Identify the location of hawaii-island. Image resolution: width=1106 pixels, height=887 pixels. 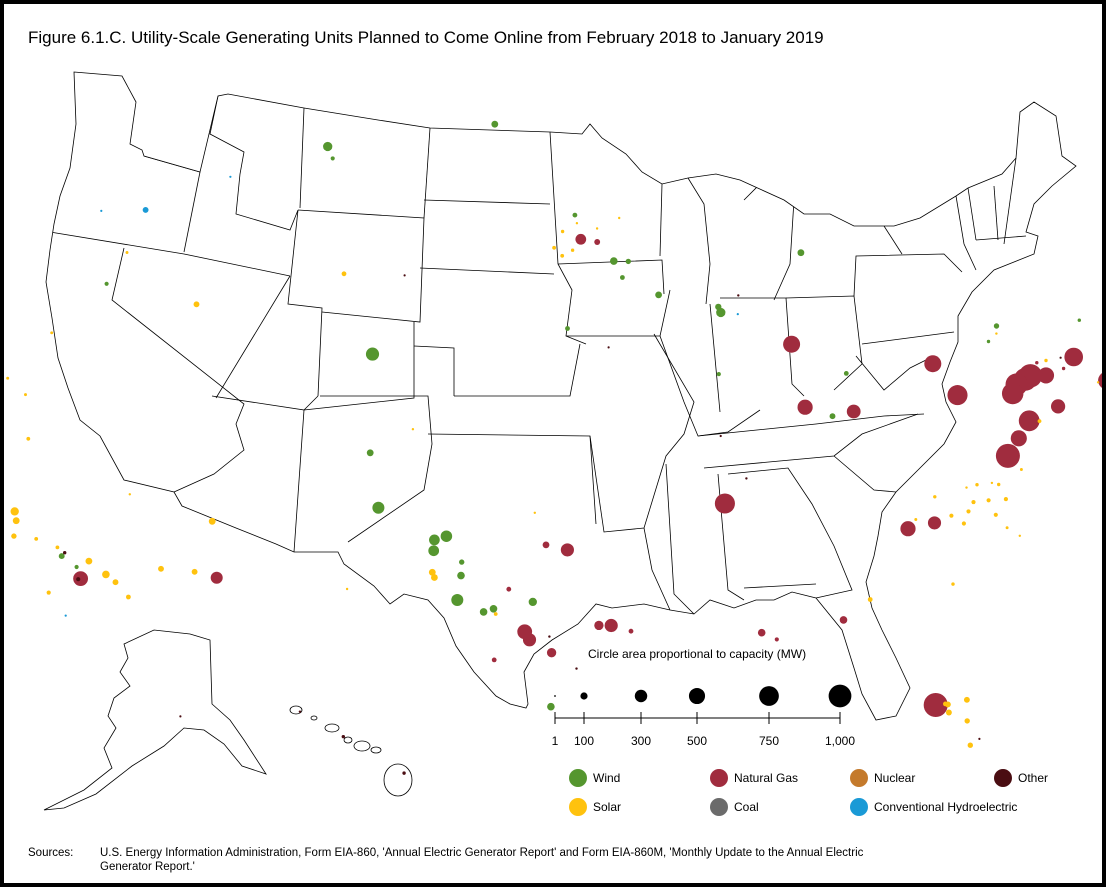
(398, 780).